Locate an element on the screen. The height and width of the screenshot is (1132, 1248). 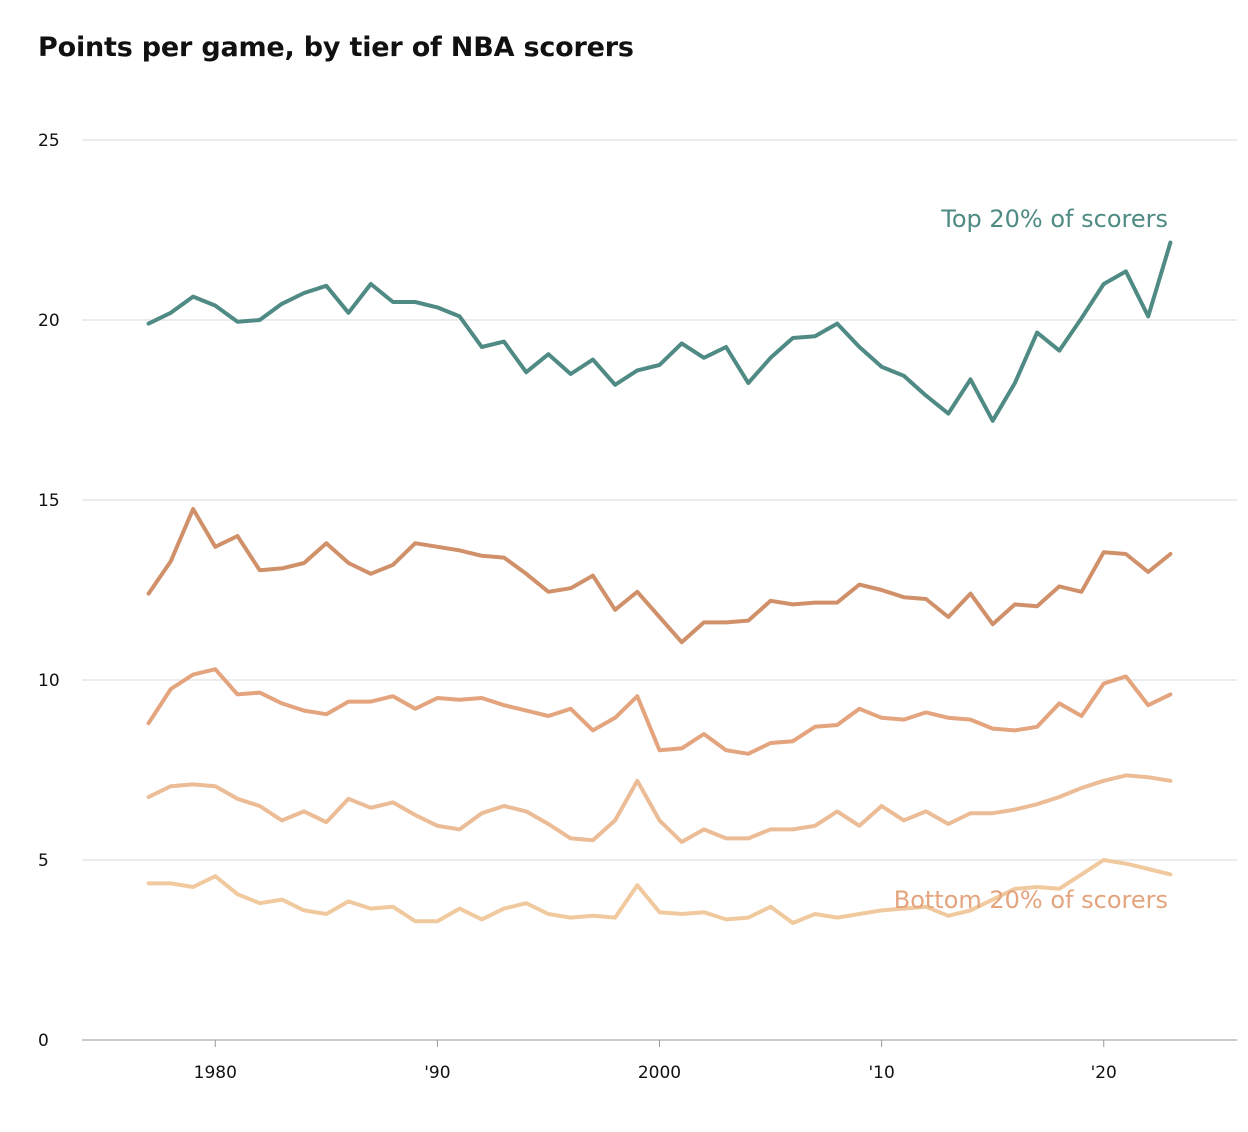
x-tick-label: 2000 is located at coordinates (659, 1073).